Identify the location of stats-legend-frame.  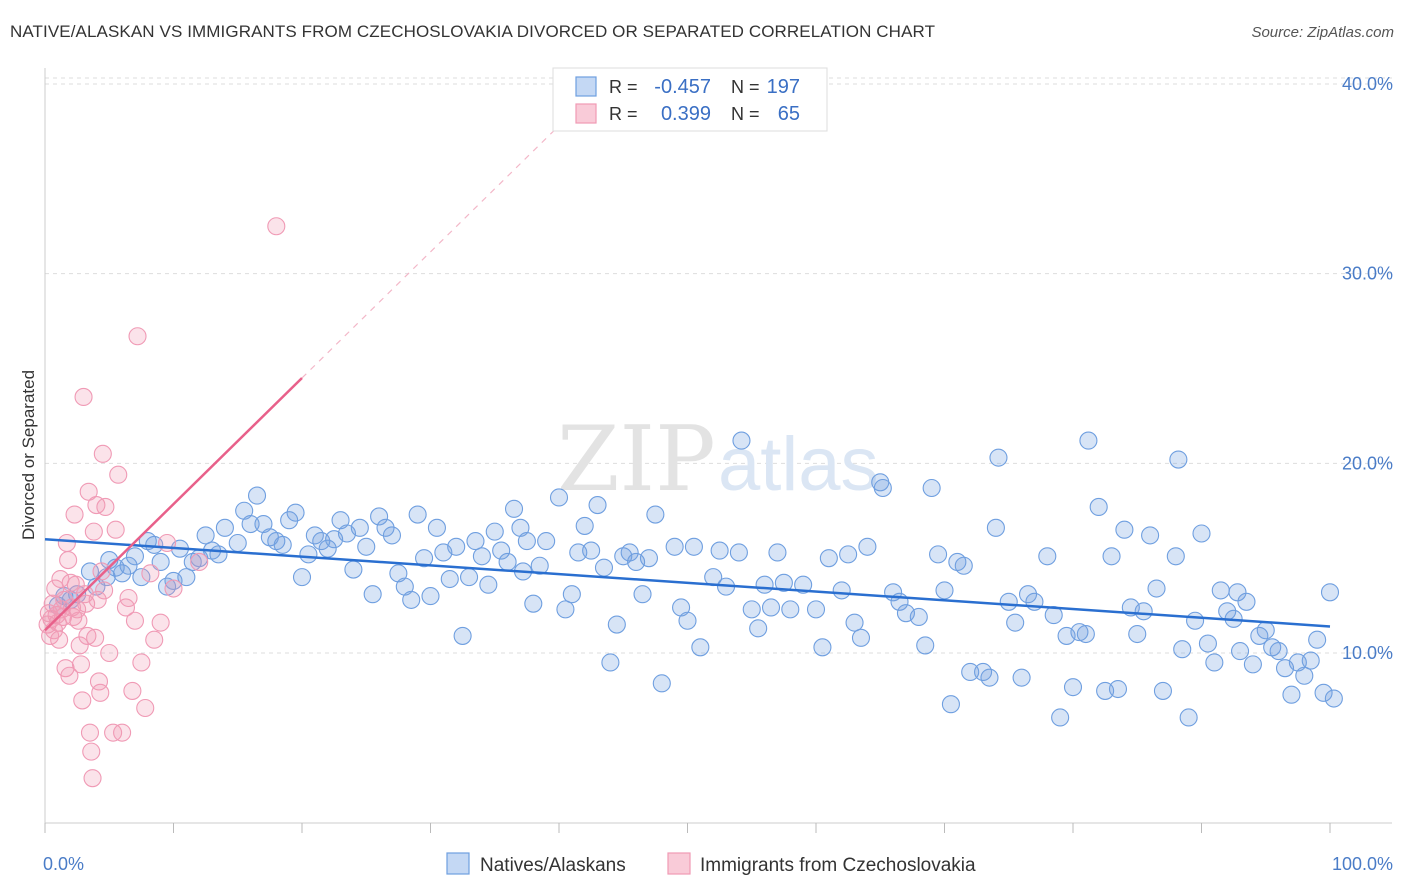
(690, 99).